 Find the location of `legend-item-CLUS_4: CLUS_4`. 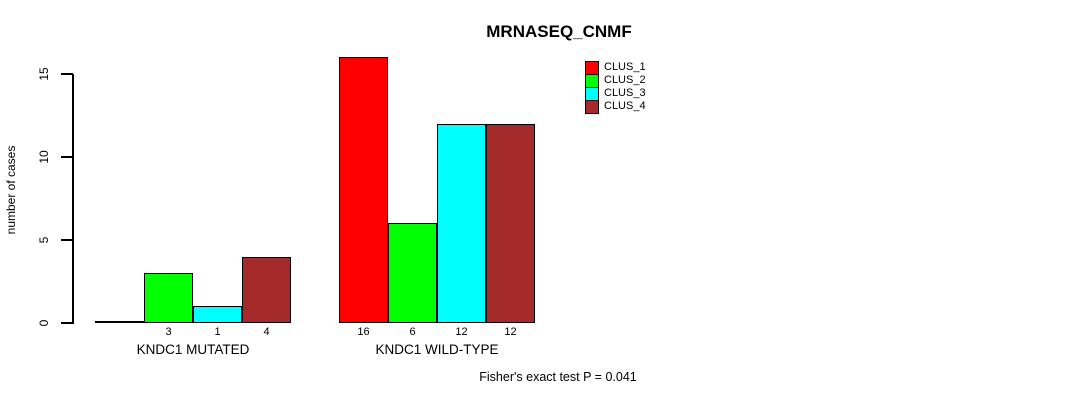

legend-item-CLUS_4: CLUS_4 is located at coordinates (615, 106).